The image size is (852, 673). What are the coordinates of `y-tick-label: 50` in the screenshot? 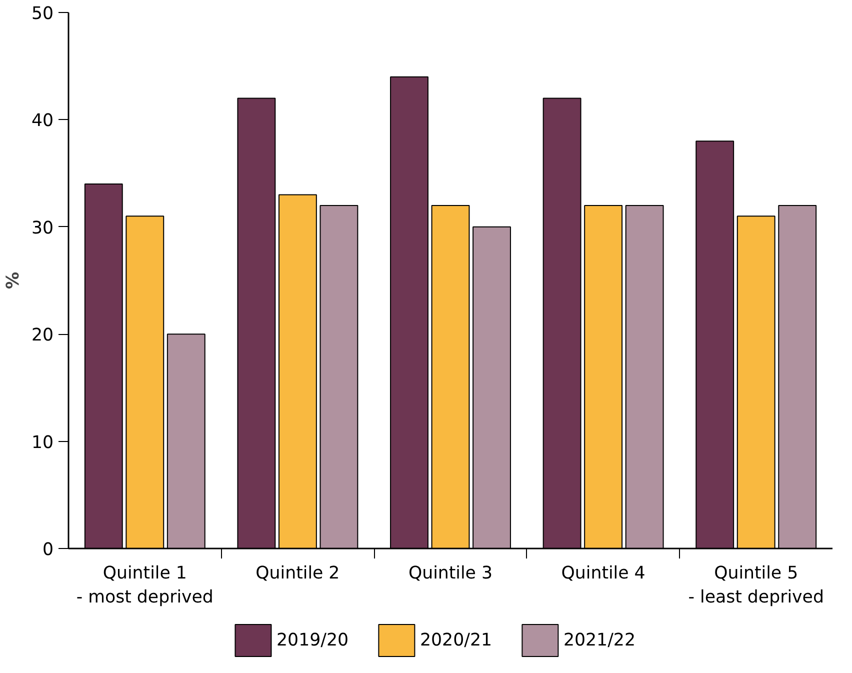 It's located at (42, 14).